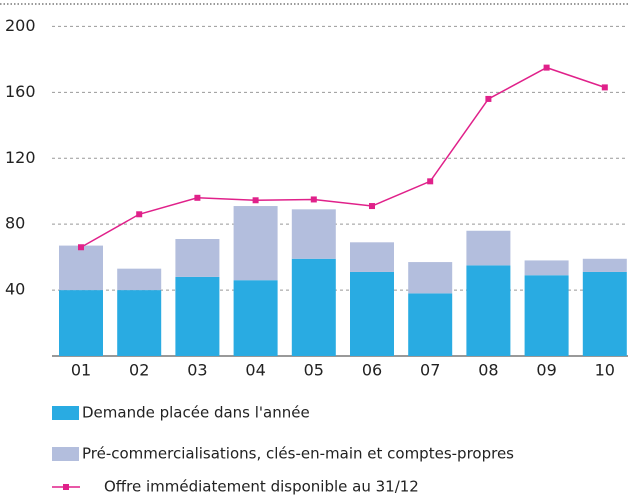  Describe the element at coordinates (488, 370) in the screenshot. I see `x-tick-label: 08` at that location.